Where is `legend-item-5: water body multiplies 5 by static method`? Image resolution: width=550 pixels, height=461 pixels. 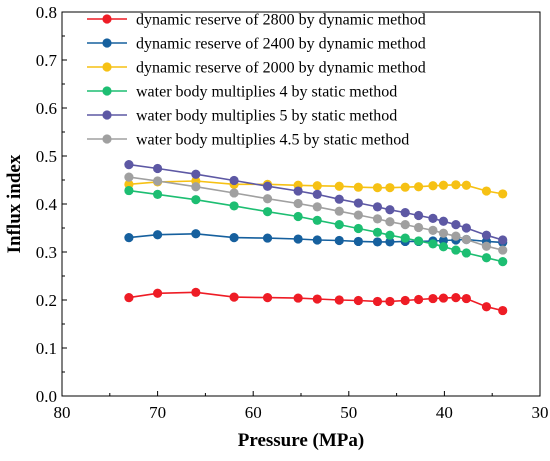 legend-item-5: water body multiplies 5 by static method is located at coordinates (242, 116).